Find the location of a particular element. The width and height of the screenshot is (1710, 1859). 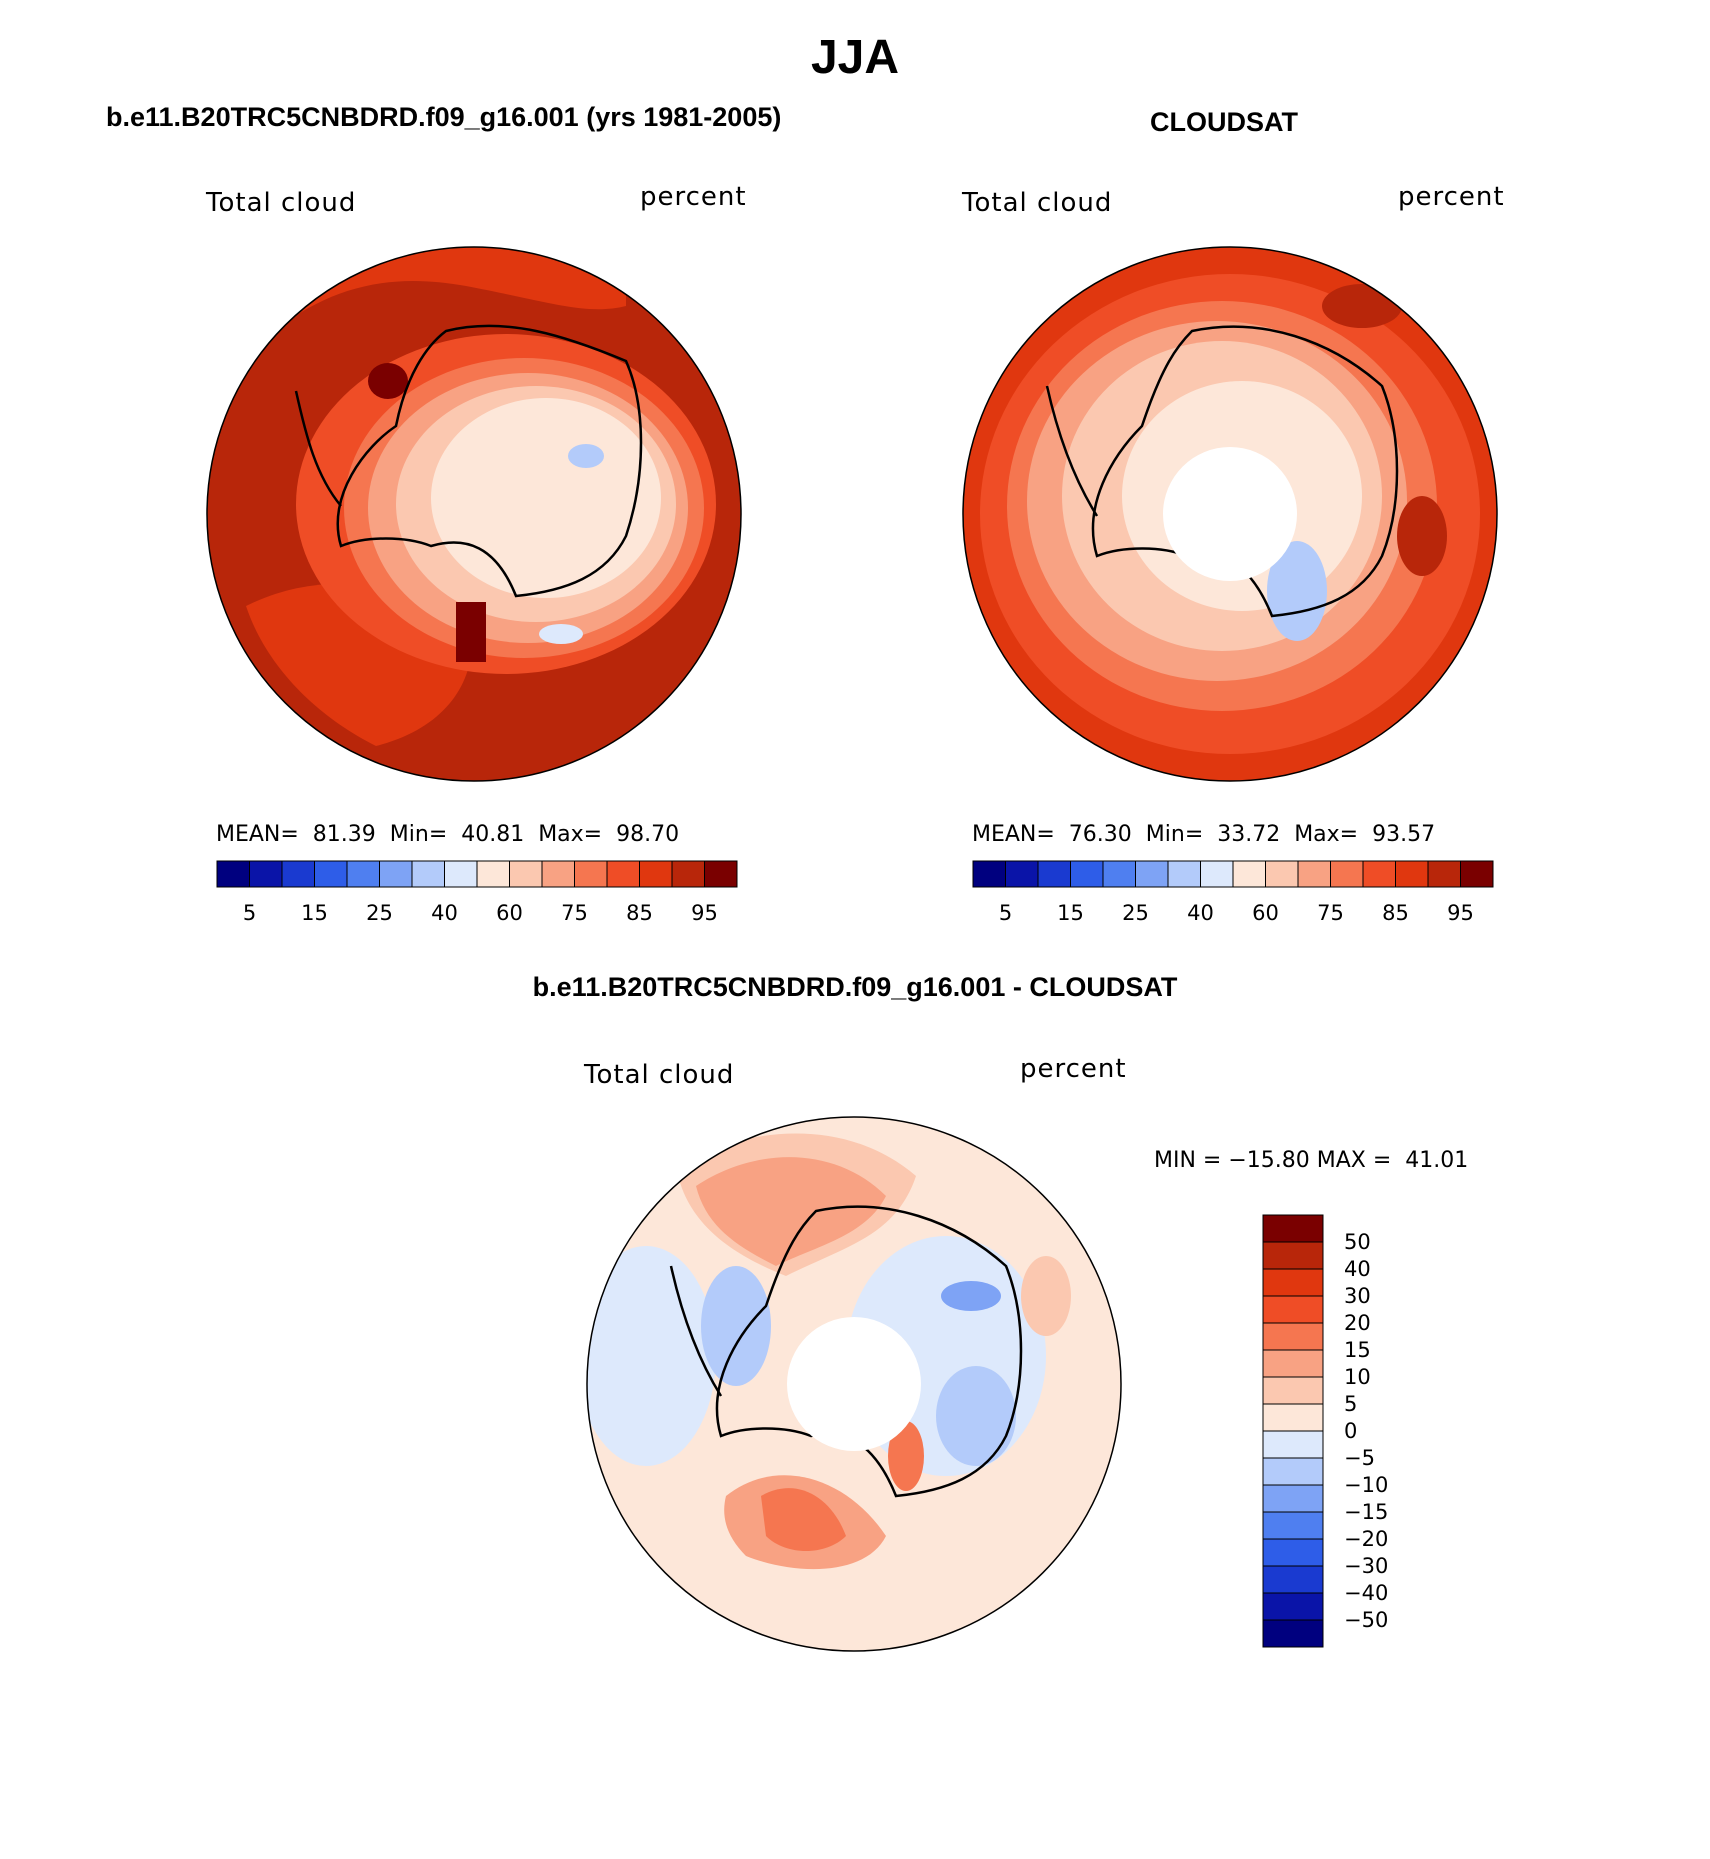

panel3-colorbar-tick-label: 20 is located at coordinates (1357, 1323).